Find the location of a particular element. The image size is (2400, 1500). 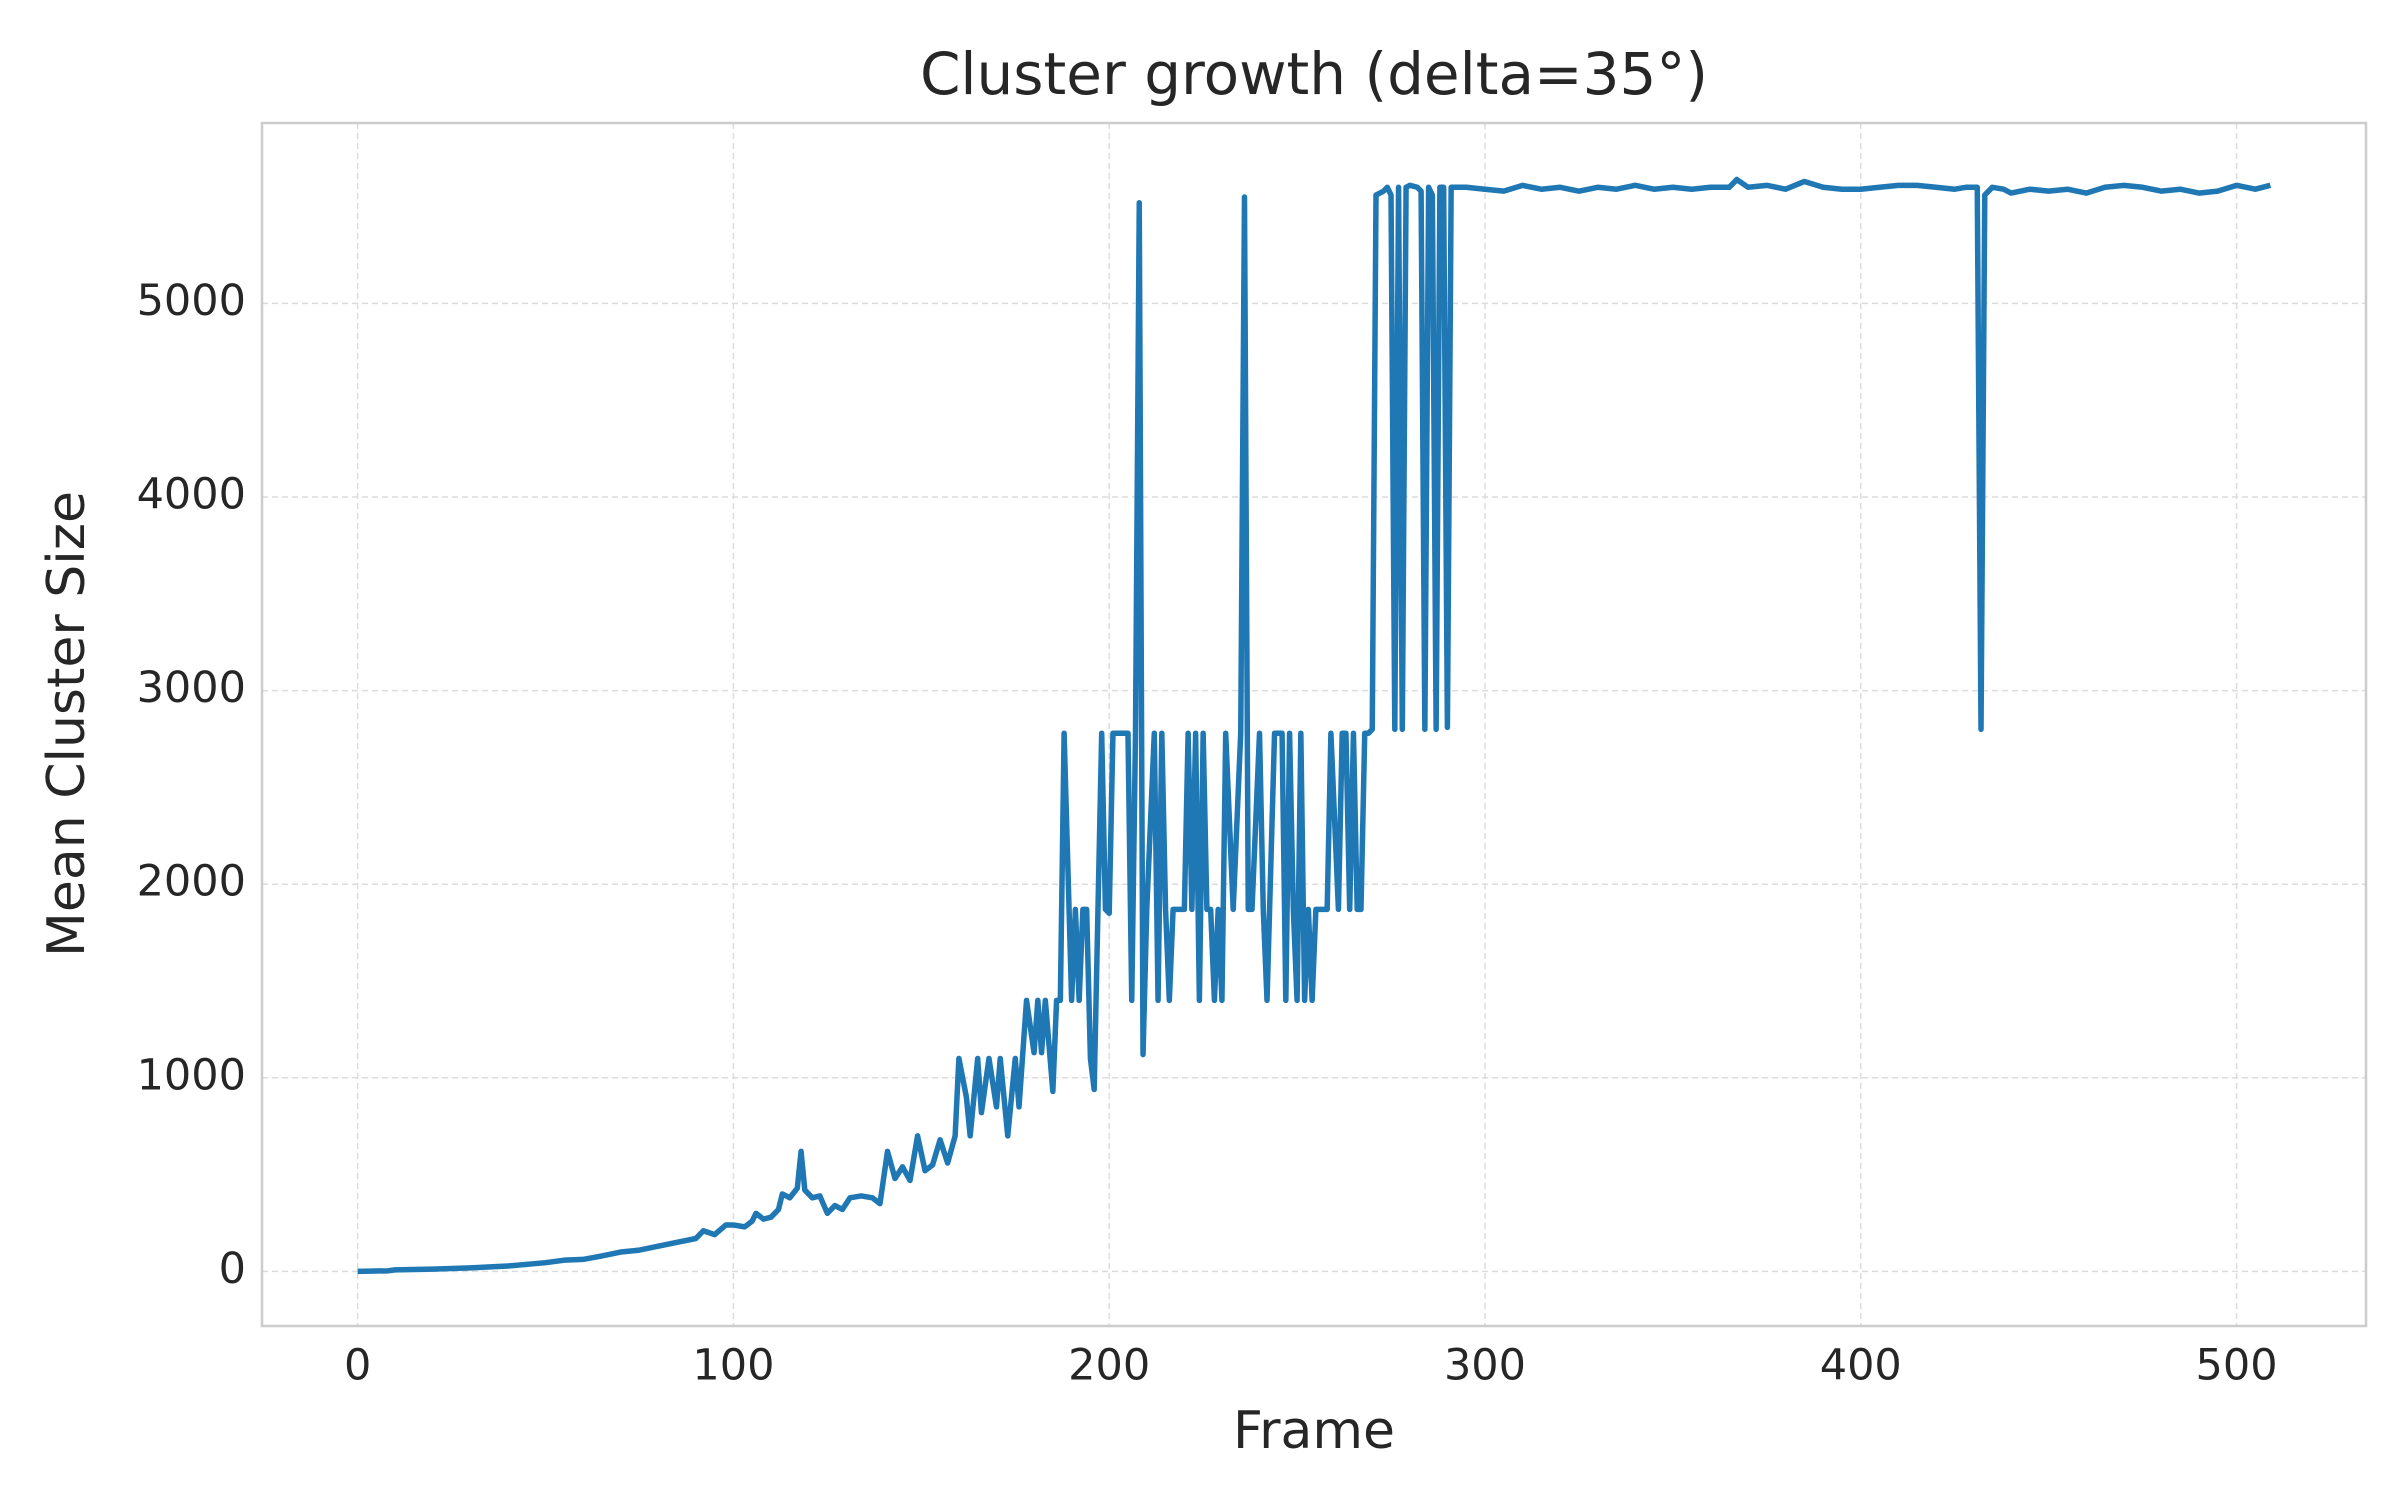

y-tick-label: 0 is located at coordinates (232, 1269).